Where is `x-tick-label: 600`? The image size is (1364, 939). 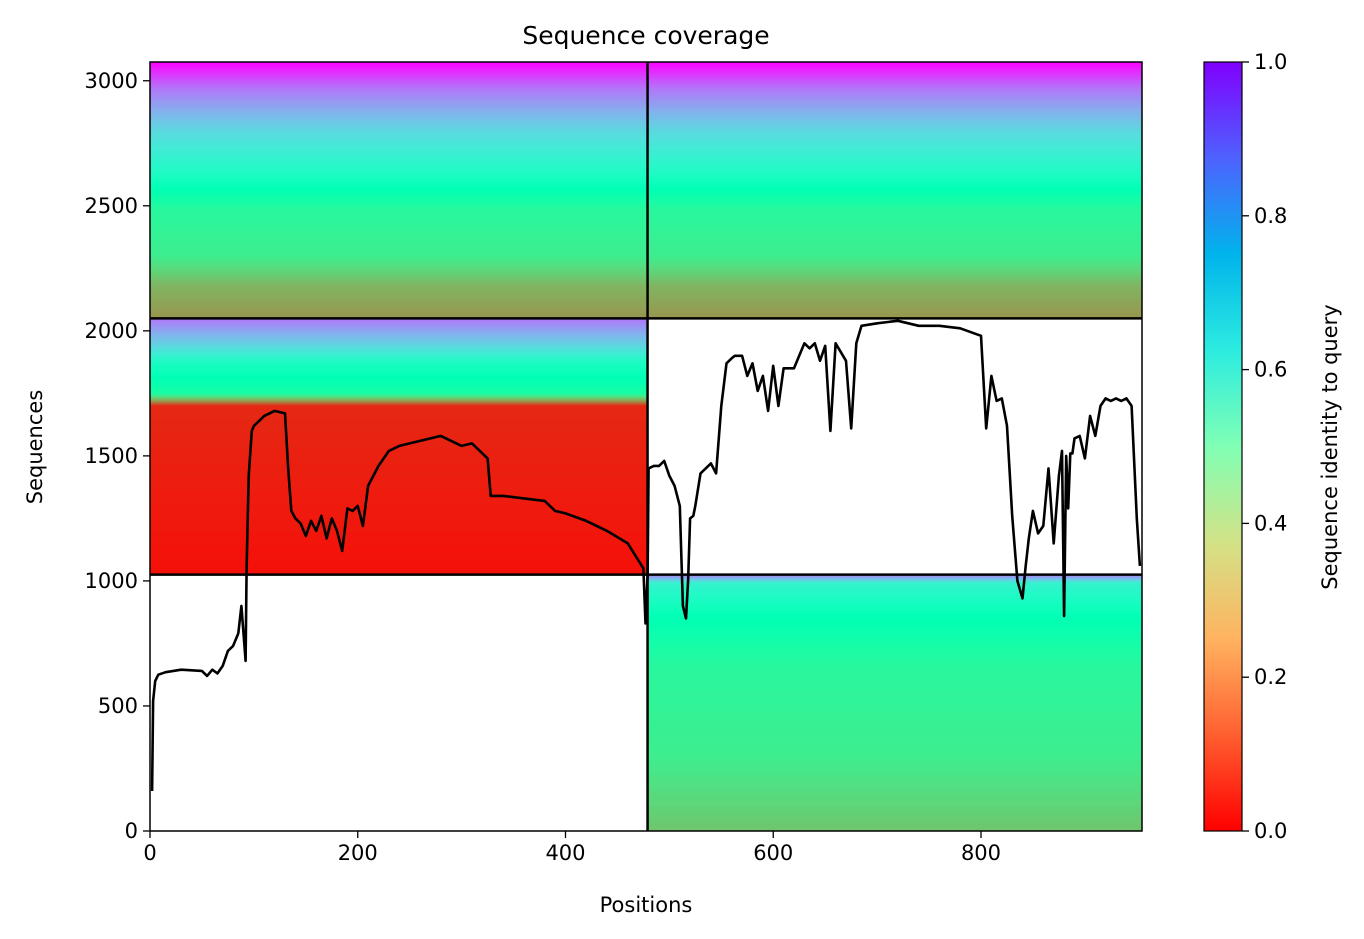
x-tick-label: 600 is located at coordinates (773, 853).